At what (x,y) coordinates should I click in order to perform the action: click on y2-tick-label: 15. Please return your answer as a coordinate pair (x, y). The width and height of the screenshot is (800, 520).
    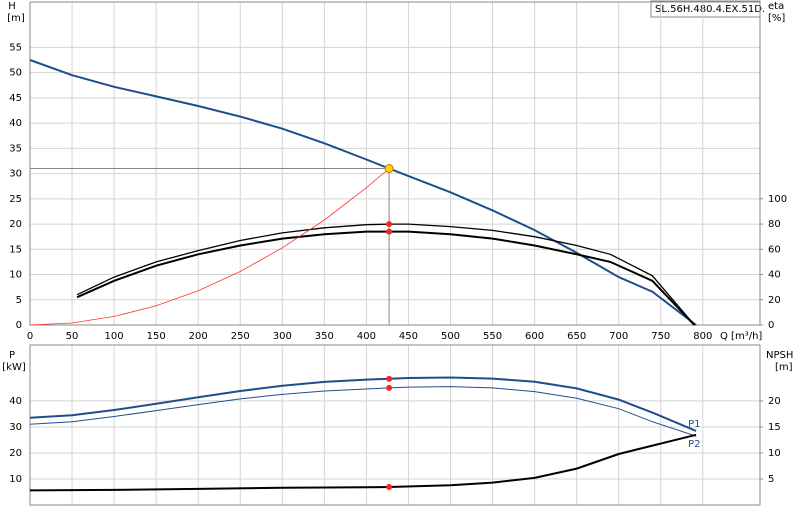
    Looking at the image, I should click on (774, 427).